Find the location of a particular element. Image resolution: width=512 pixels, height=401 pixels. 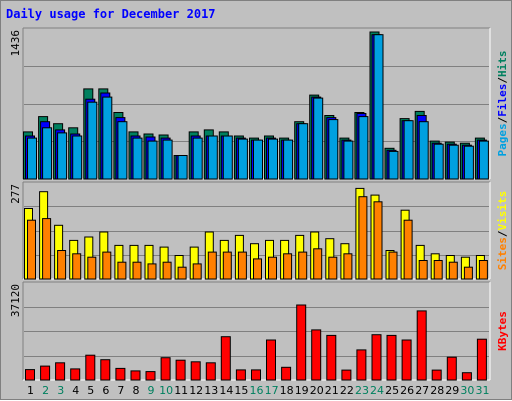

day-label-30: 30 is located at coordinates (467, 390).